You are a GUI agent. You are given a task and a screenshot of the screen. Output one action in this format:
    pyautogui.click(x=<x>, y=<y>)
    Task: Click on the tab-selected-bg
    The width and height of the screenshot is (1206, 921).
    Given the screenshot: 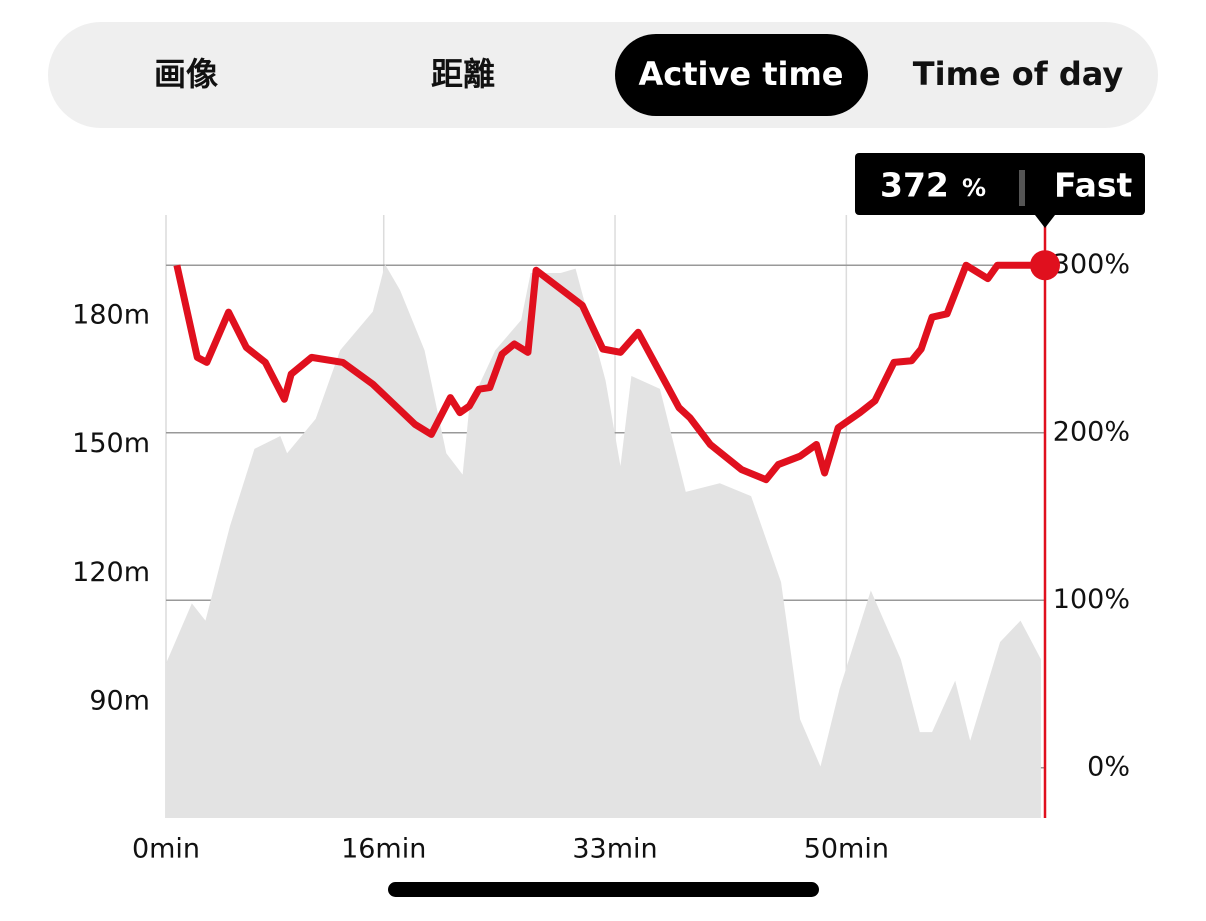 What is the action you would take?
    pyautogui.click(x=741, y=75)
    